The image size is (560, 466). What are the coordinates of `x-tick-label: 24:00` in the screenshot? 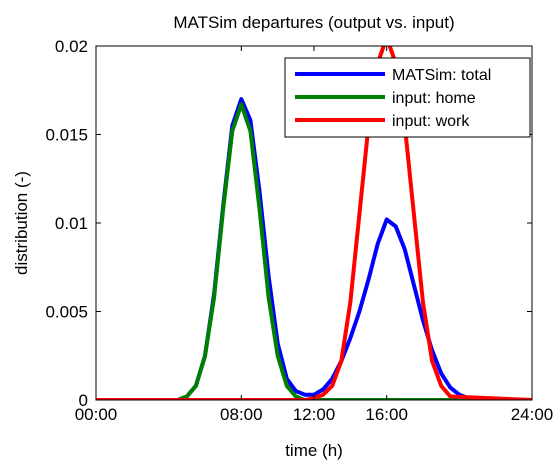 It's located at (532, 414).